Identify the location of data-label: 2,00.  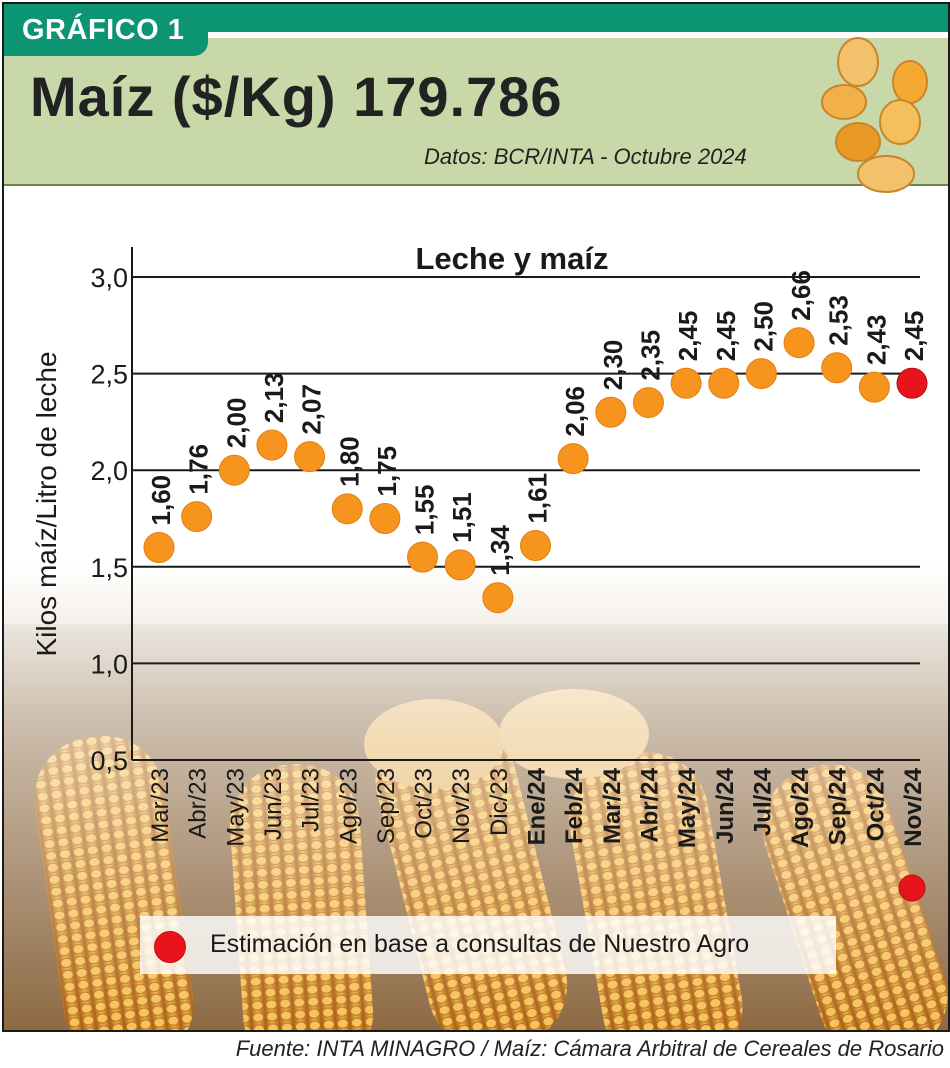
(236, 423).